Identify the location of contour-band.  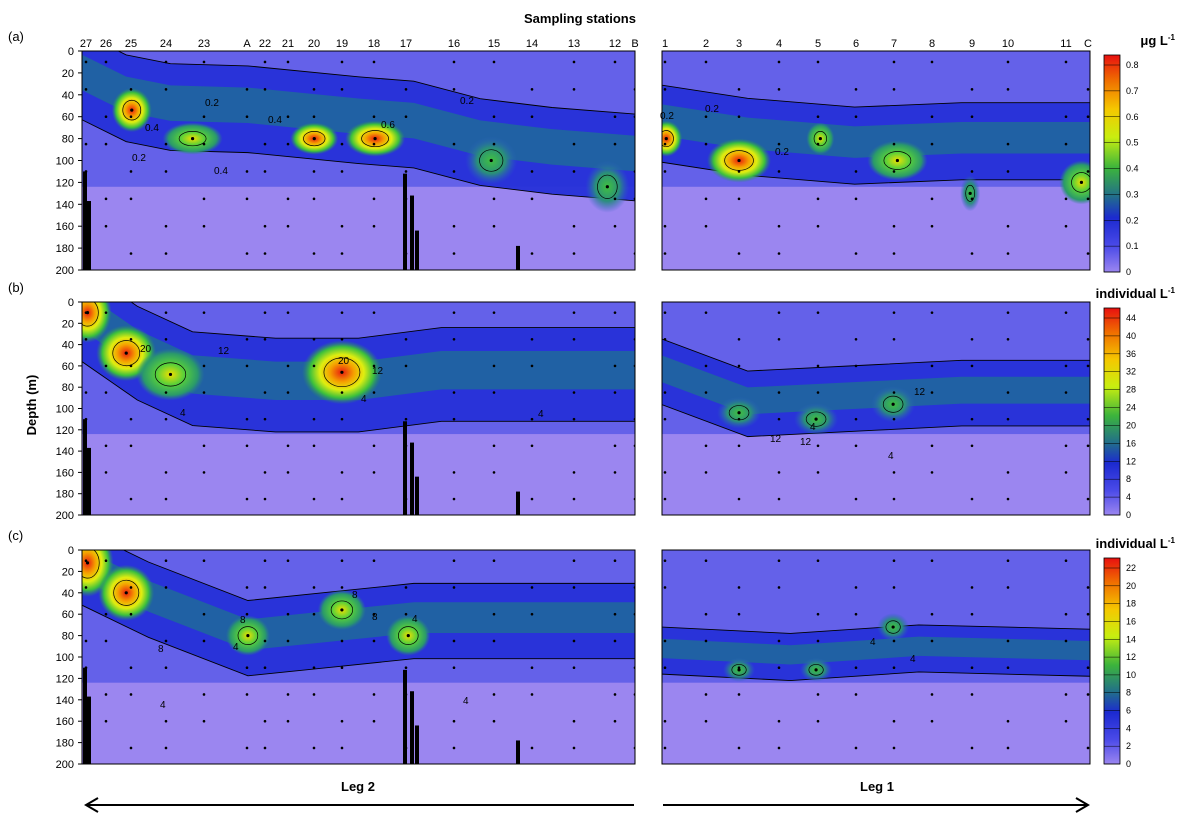
(358, 351).